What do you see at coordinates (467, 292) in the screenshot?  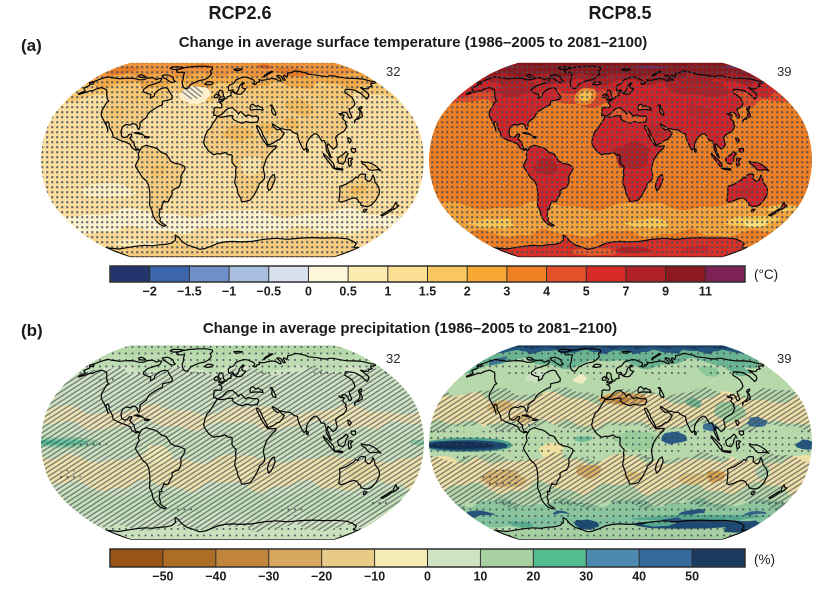 I see `svg-text: 2` at bounding box center [467, 292].